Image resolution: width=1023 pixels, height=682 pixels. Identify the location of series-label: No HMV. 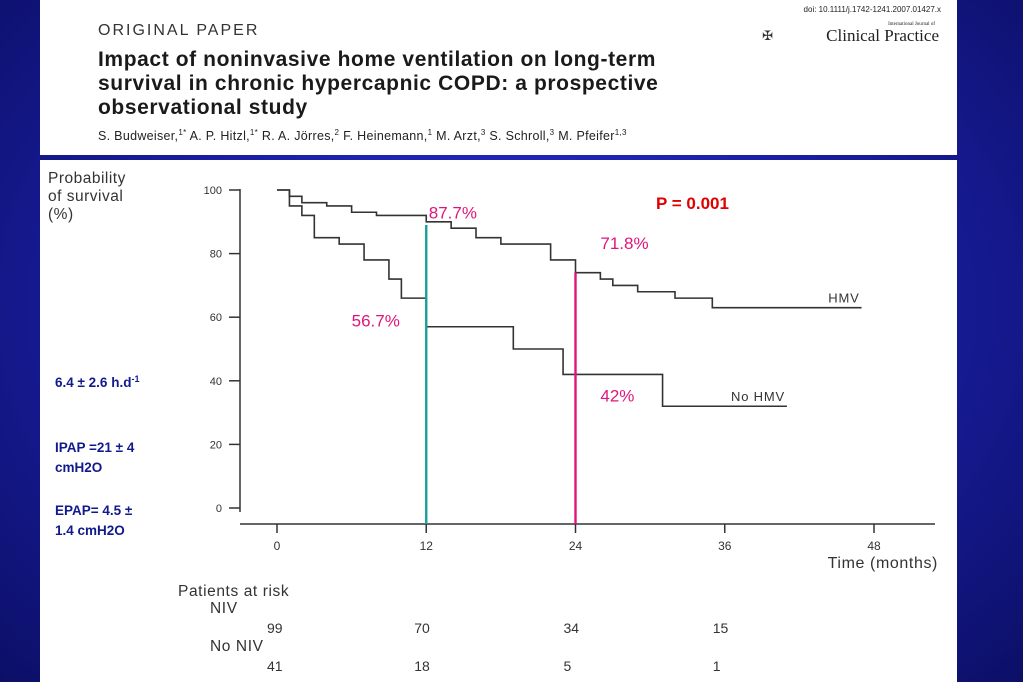
(758, 396).